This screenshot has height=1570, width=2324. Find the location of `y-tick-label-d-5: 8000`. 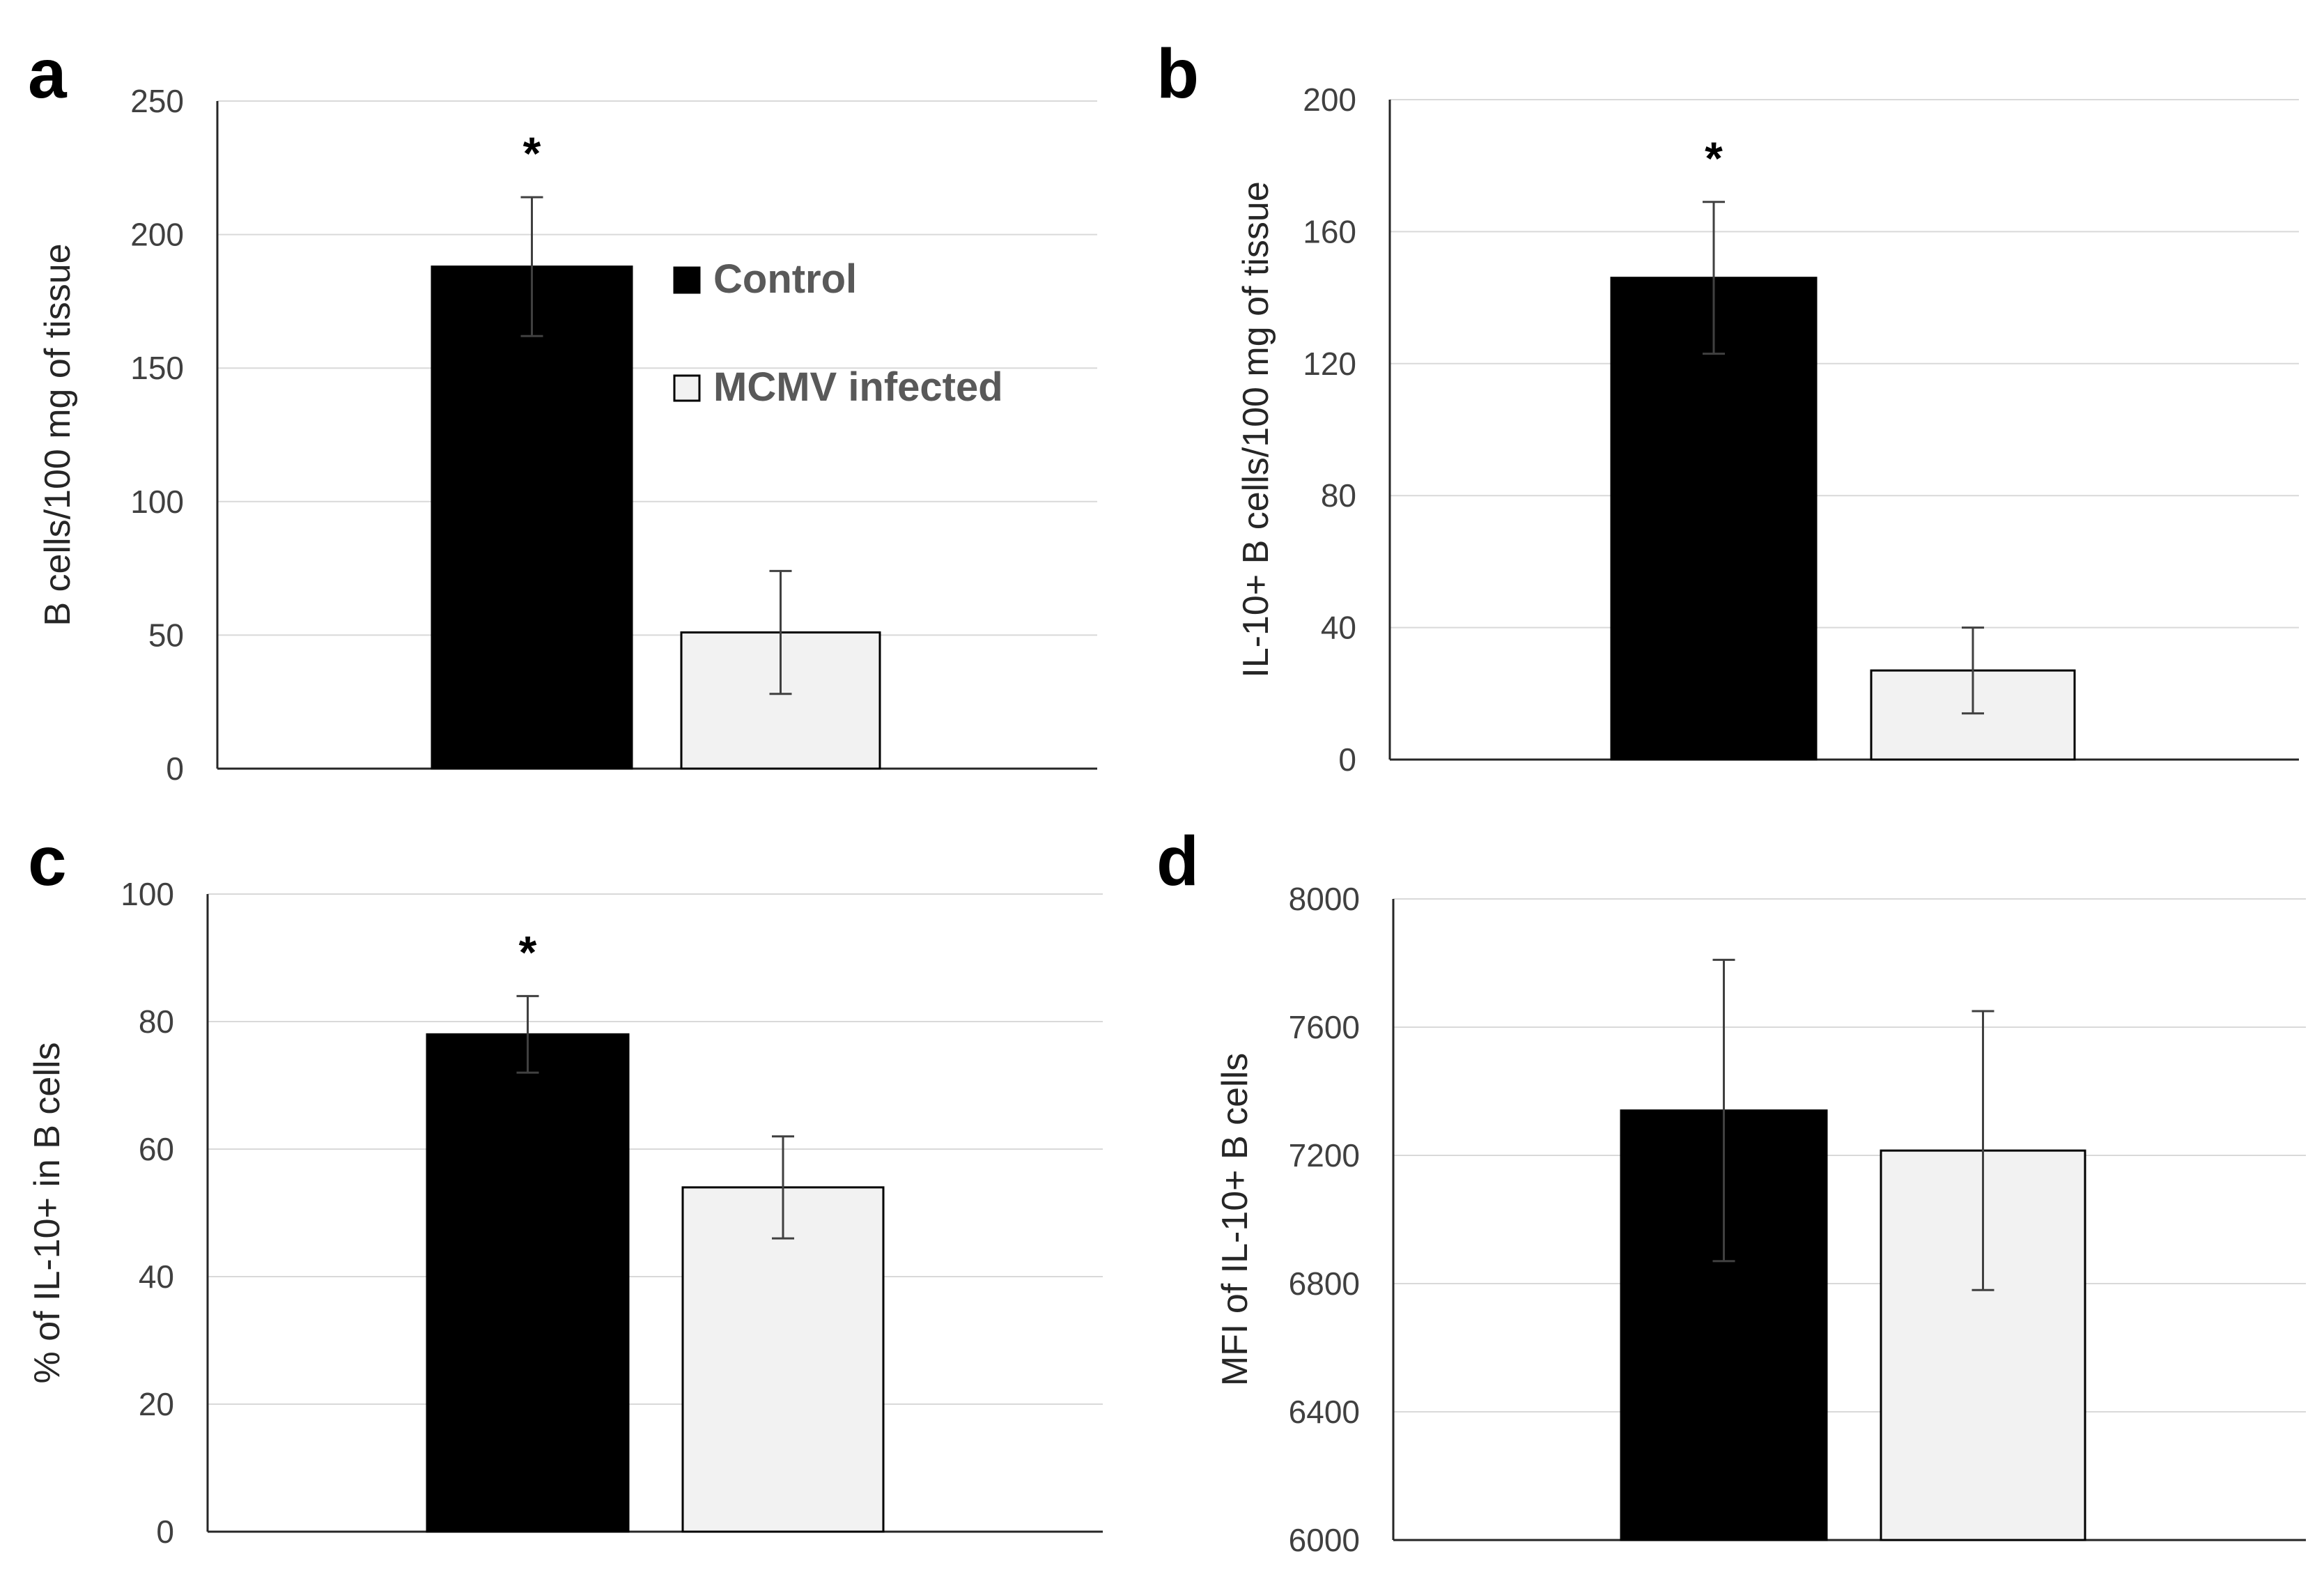

y-tick-label-d-5: 8000 is located at coordinates (1324, 899).